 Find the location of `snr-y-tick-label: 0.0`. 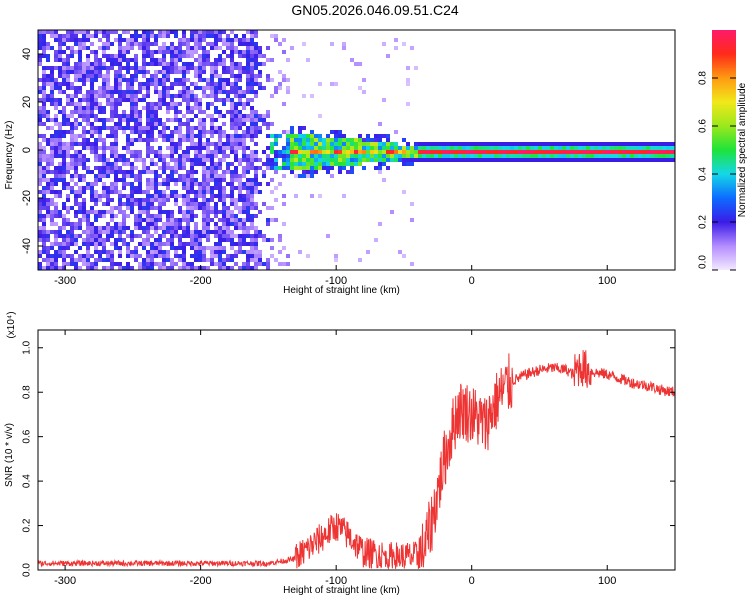

snr-y-tick-label: 0.0 is located at coordinates (27, 570).